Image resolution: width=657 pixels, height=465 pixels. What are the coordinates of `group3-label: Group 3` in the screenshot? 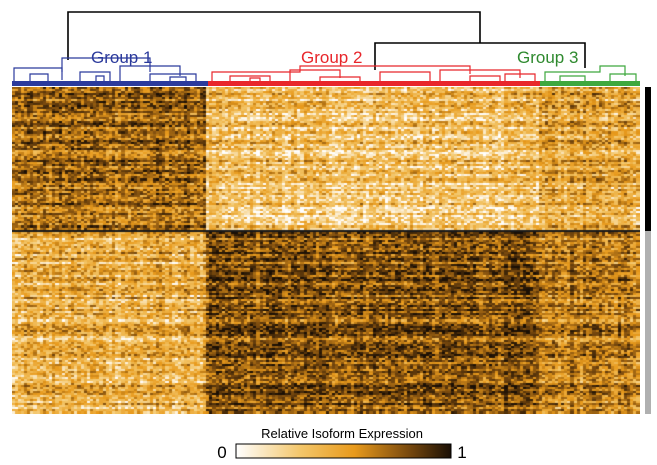 It's located at (547, 57).